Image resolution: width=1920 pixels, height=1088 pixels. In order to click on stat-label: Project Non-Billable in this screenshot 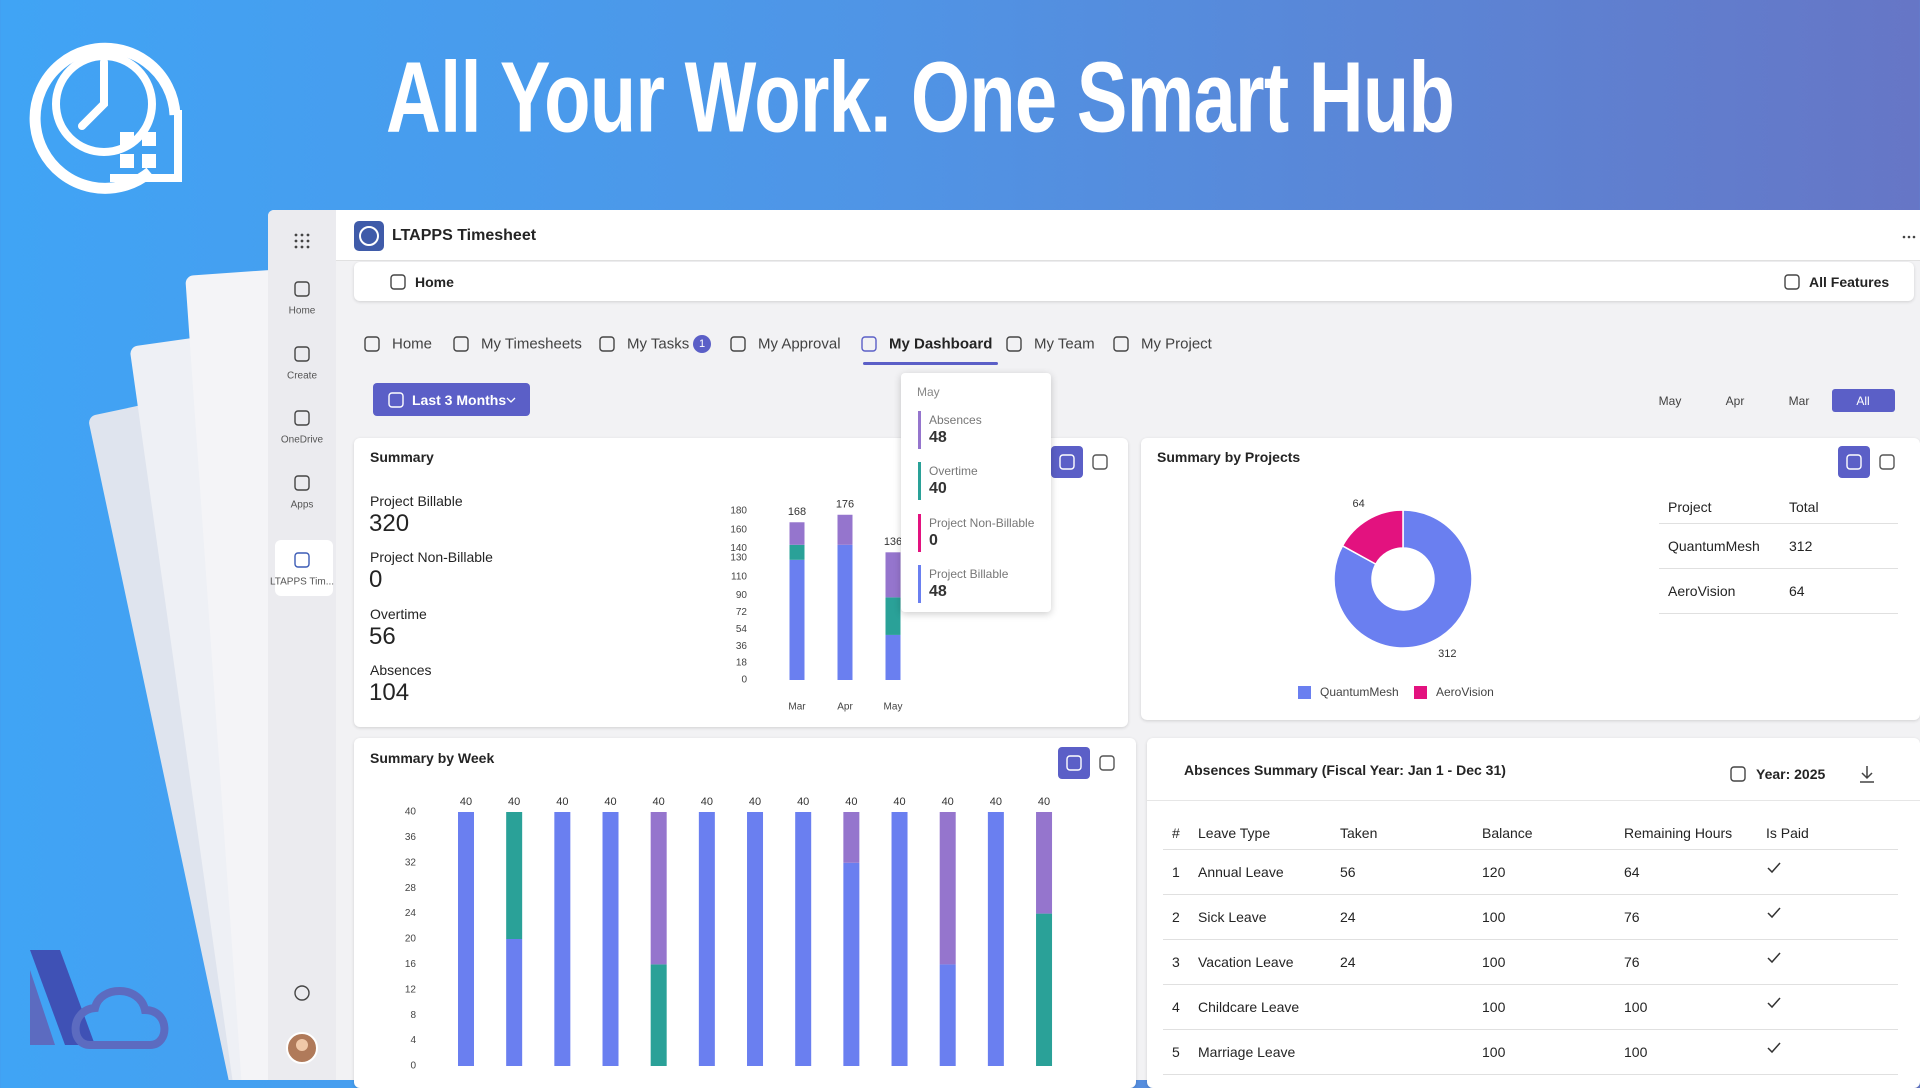, I will do `click(431, 557)`.